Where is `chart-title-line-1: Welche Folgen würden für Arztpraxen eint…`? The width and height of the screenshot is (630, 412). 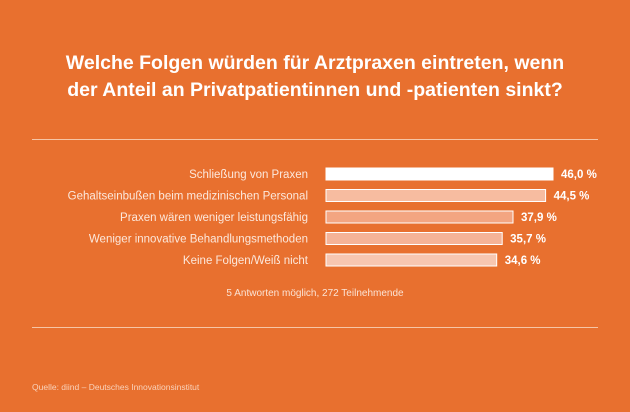 chart-title-line-1: Welche Folgen würden für Arztpraxen eint… is located at coordinates (315, 63).